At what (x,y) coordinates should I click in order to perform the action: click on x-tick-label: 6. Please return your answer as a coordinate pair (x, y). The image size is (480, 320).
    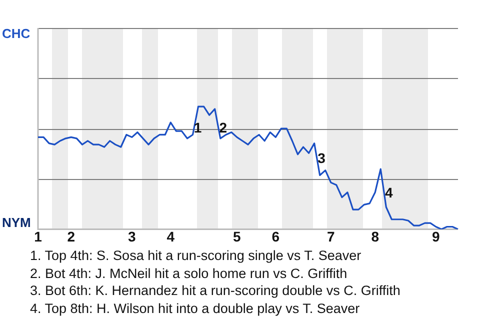
    Looking at the image, I should click on (276, 236).